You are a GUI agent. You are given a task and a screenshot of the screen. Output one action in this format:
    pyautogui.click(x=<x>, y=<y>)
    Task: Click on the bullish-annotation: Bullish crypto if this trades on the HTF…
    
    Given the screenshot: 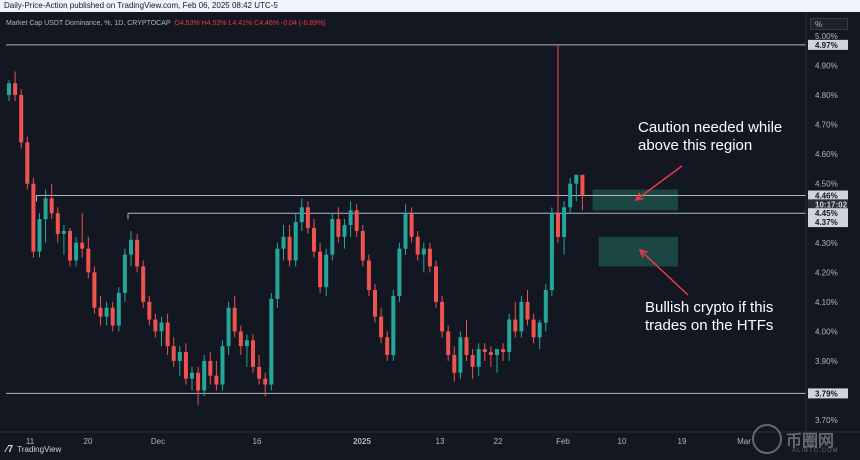 What is the action you would take?
    pyautogui.click(x=709, y=317)
    